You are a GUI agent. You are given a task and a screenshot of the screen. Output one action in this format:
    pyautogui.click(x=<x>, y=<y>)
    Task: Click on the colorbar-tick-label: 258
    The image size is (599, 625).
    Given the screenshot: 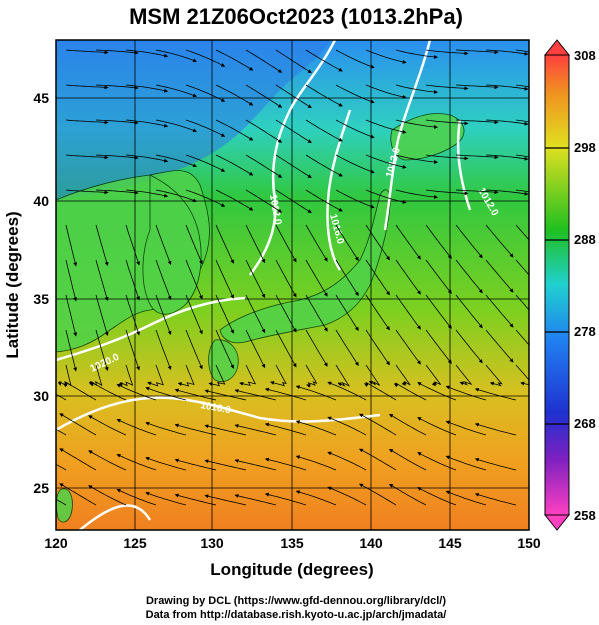 What is the action you would take?
    pyautogui.click(x=585, y=515)
    